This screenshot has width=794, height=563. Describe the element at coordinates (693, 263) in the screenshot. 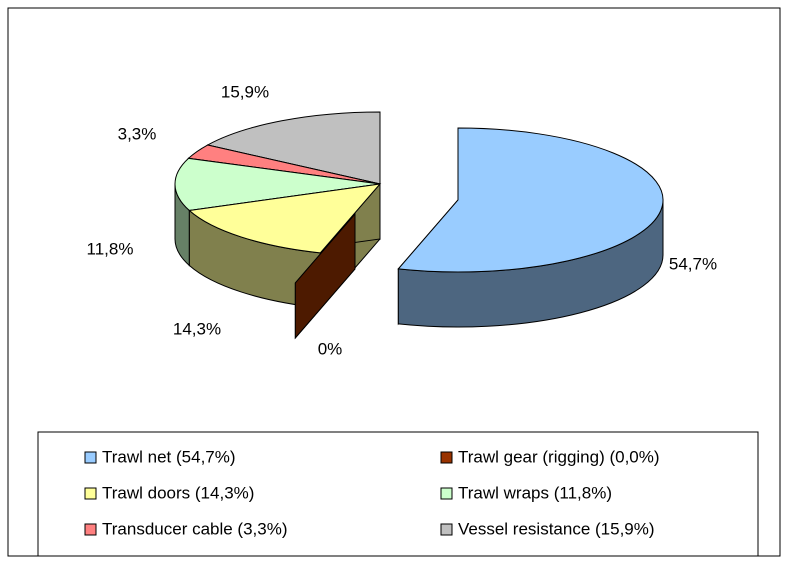

I see `data-label: 54,7%` at that location.